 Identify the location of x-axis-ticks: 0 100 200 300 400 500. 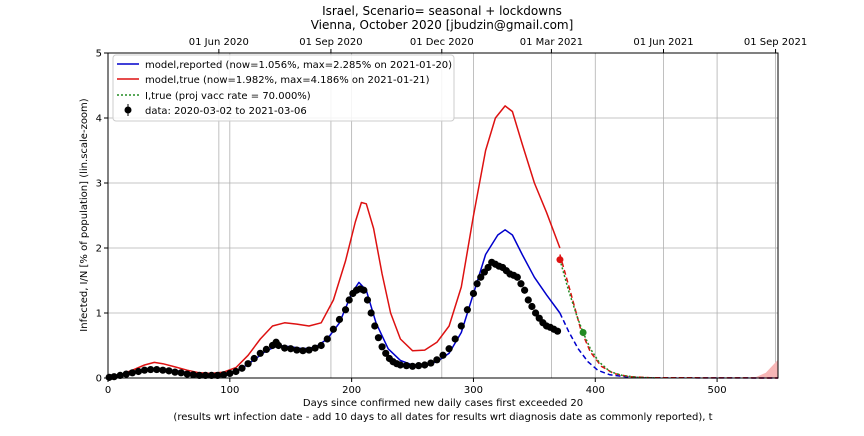
(416, 387).